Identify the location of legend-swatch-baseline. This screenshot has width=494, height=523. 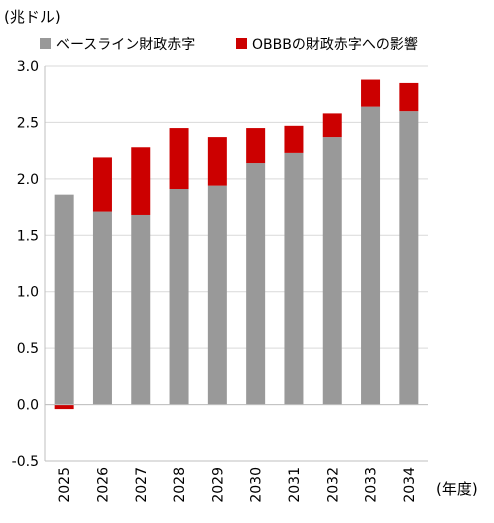
(45, 43).